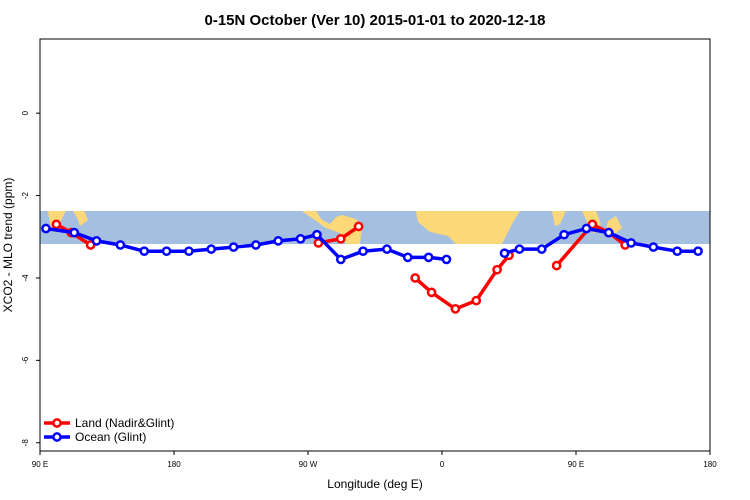 Image resolution: width=750 pixels, height=500 pixels. I want to click on x-tick-label: 90 W, so click(308, 464).